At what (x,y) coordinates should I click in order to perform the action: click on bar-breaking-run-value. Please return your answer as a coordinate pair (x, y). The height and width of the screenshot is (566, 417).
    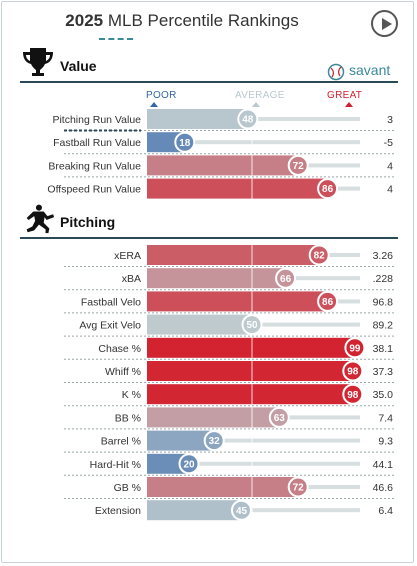
    Looking at the image, I should click on (223, 165).